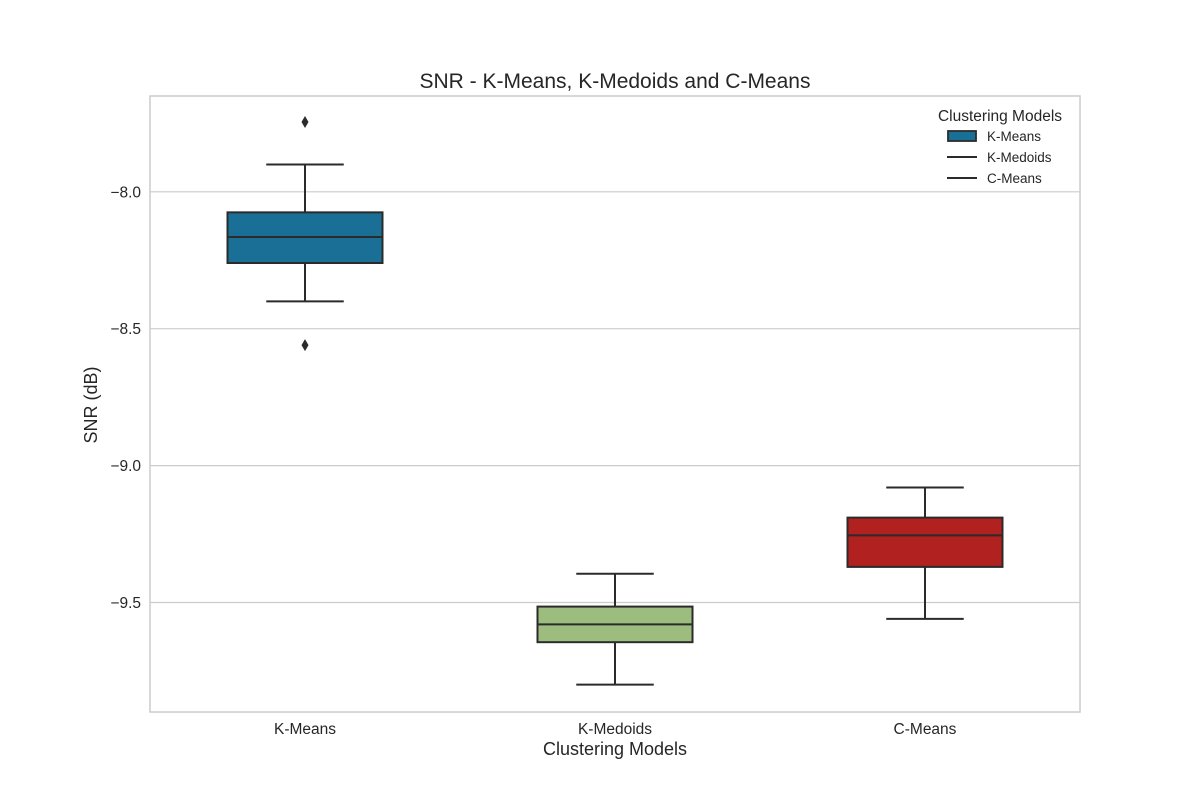 This screenshot has height=800, width=1200. What do you see at coordinates (1019, 157) in the screenshot?
I see `legend-label: K-Medoids` at bounding box center [1019, 157].